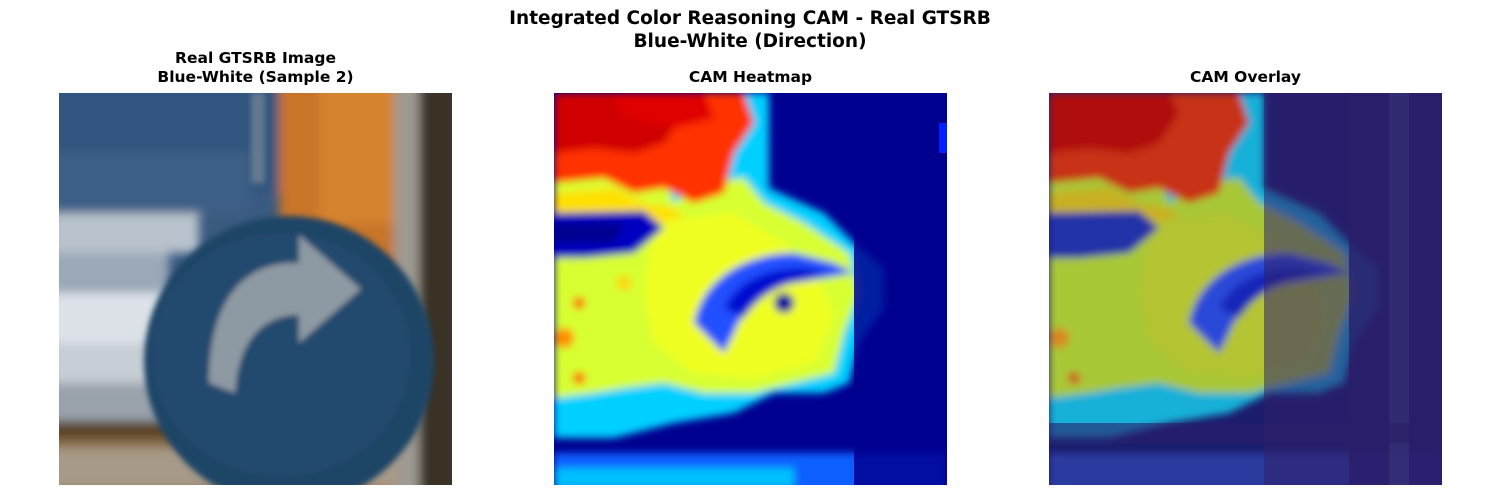 The width and height of the screenshot is (1500, 500). What do you see at coordinates (255, 77) in the screenshot?
I see `panel-original-title-line2: Blue-White (Sample 2)` at bounding box center [255, 77].